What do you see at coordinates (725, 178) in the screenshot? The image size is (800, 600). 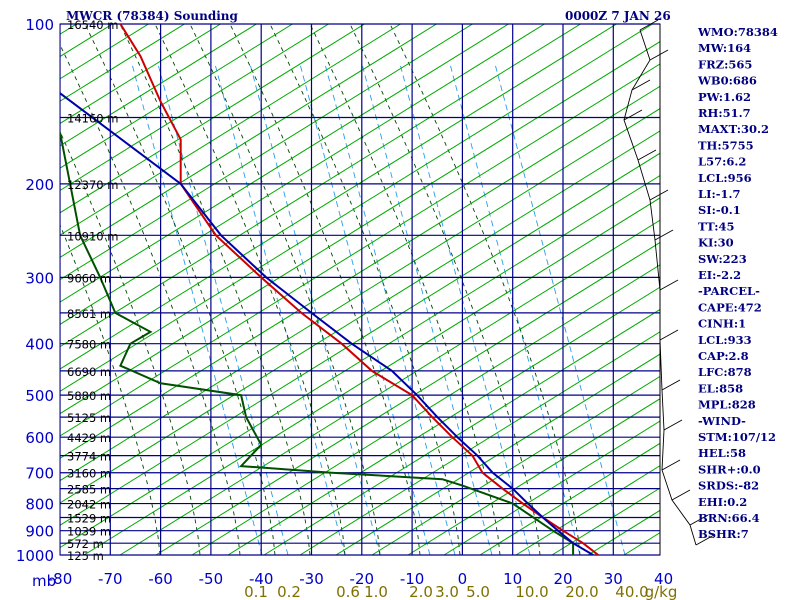 I see `index-line: LCL:956` at bounding box center [725, 178].